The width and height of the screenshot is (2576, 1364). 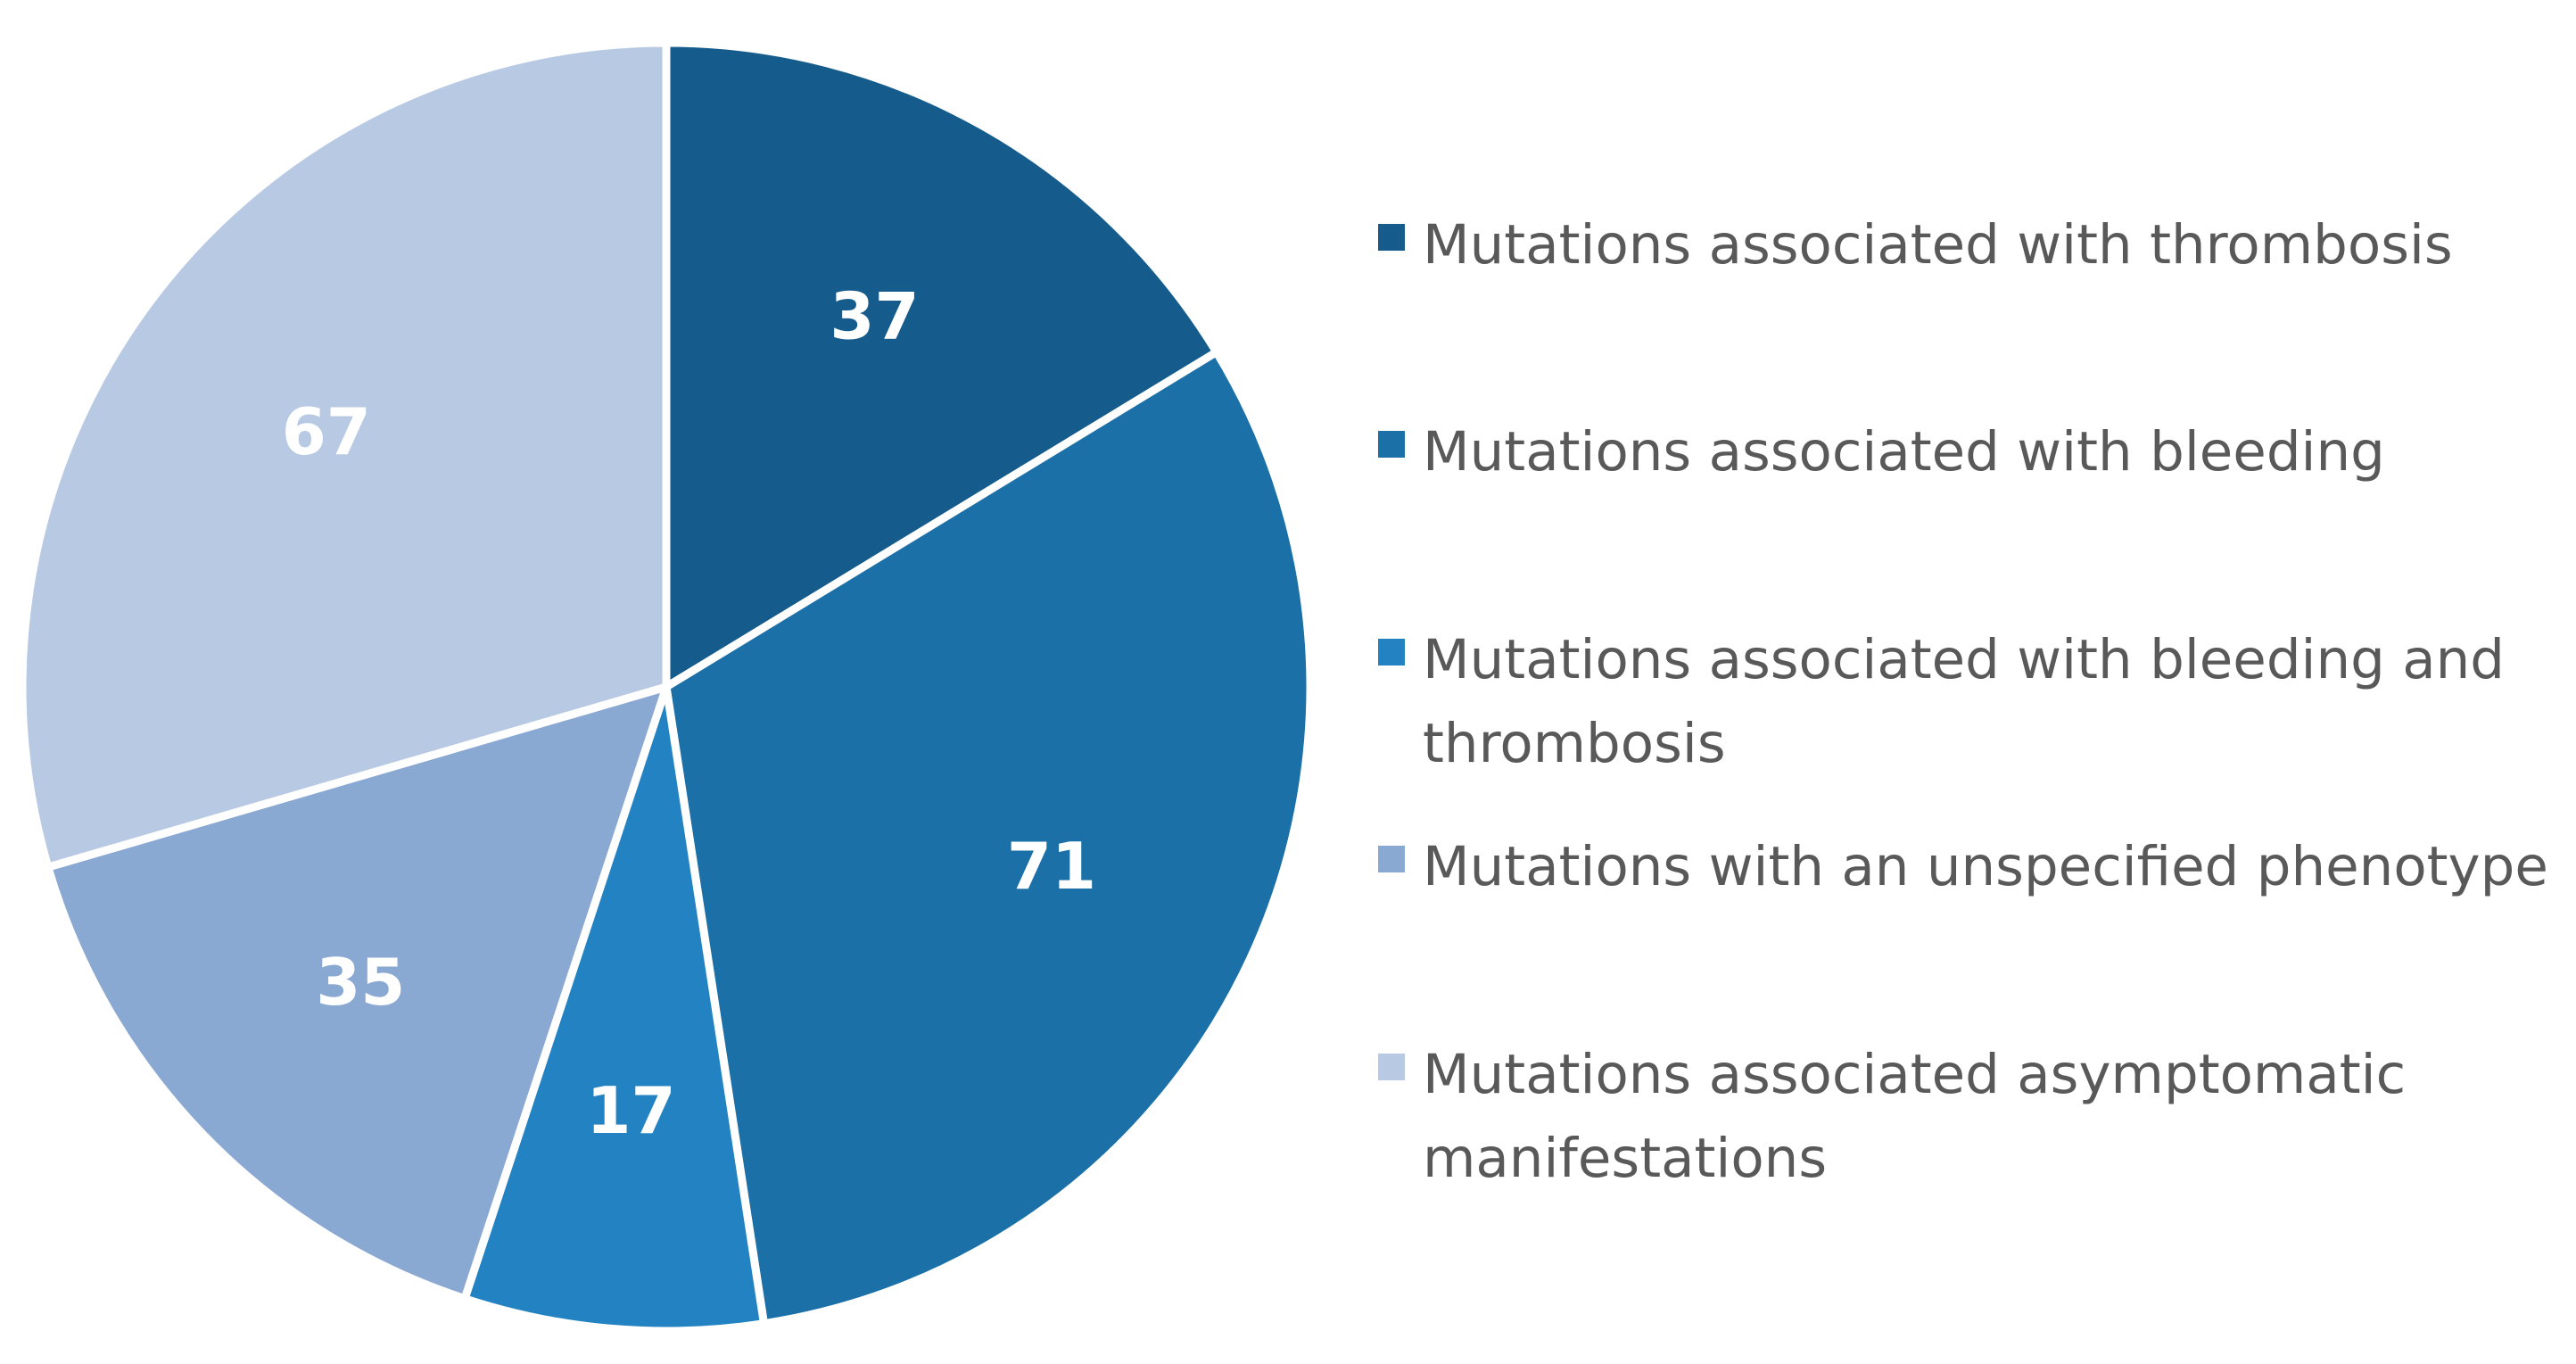 I want to click on legend-label: Mutations associated with bleeding, so click(x=1904, y=452).